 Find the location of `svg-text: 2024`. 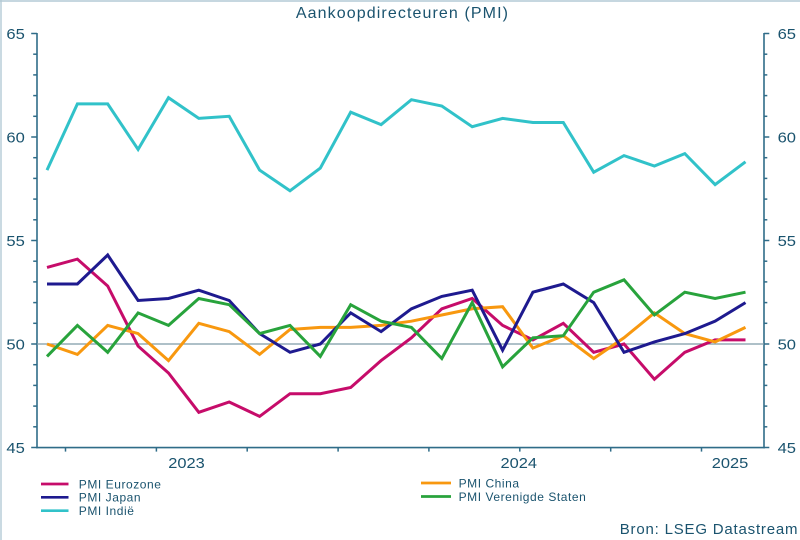

svg-text: 2024 is located at coordinates (519, 463).